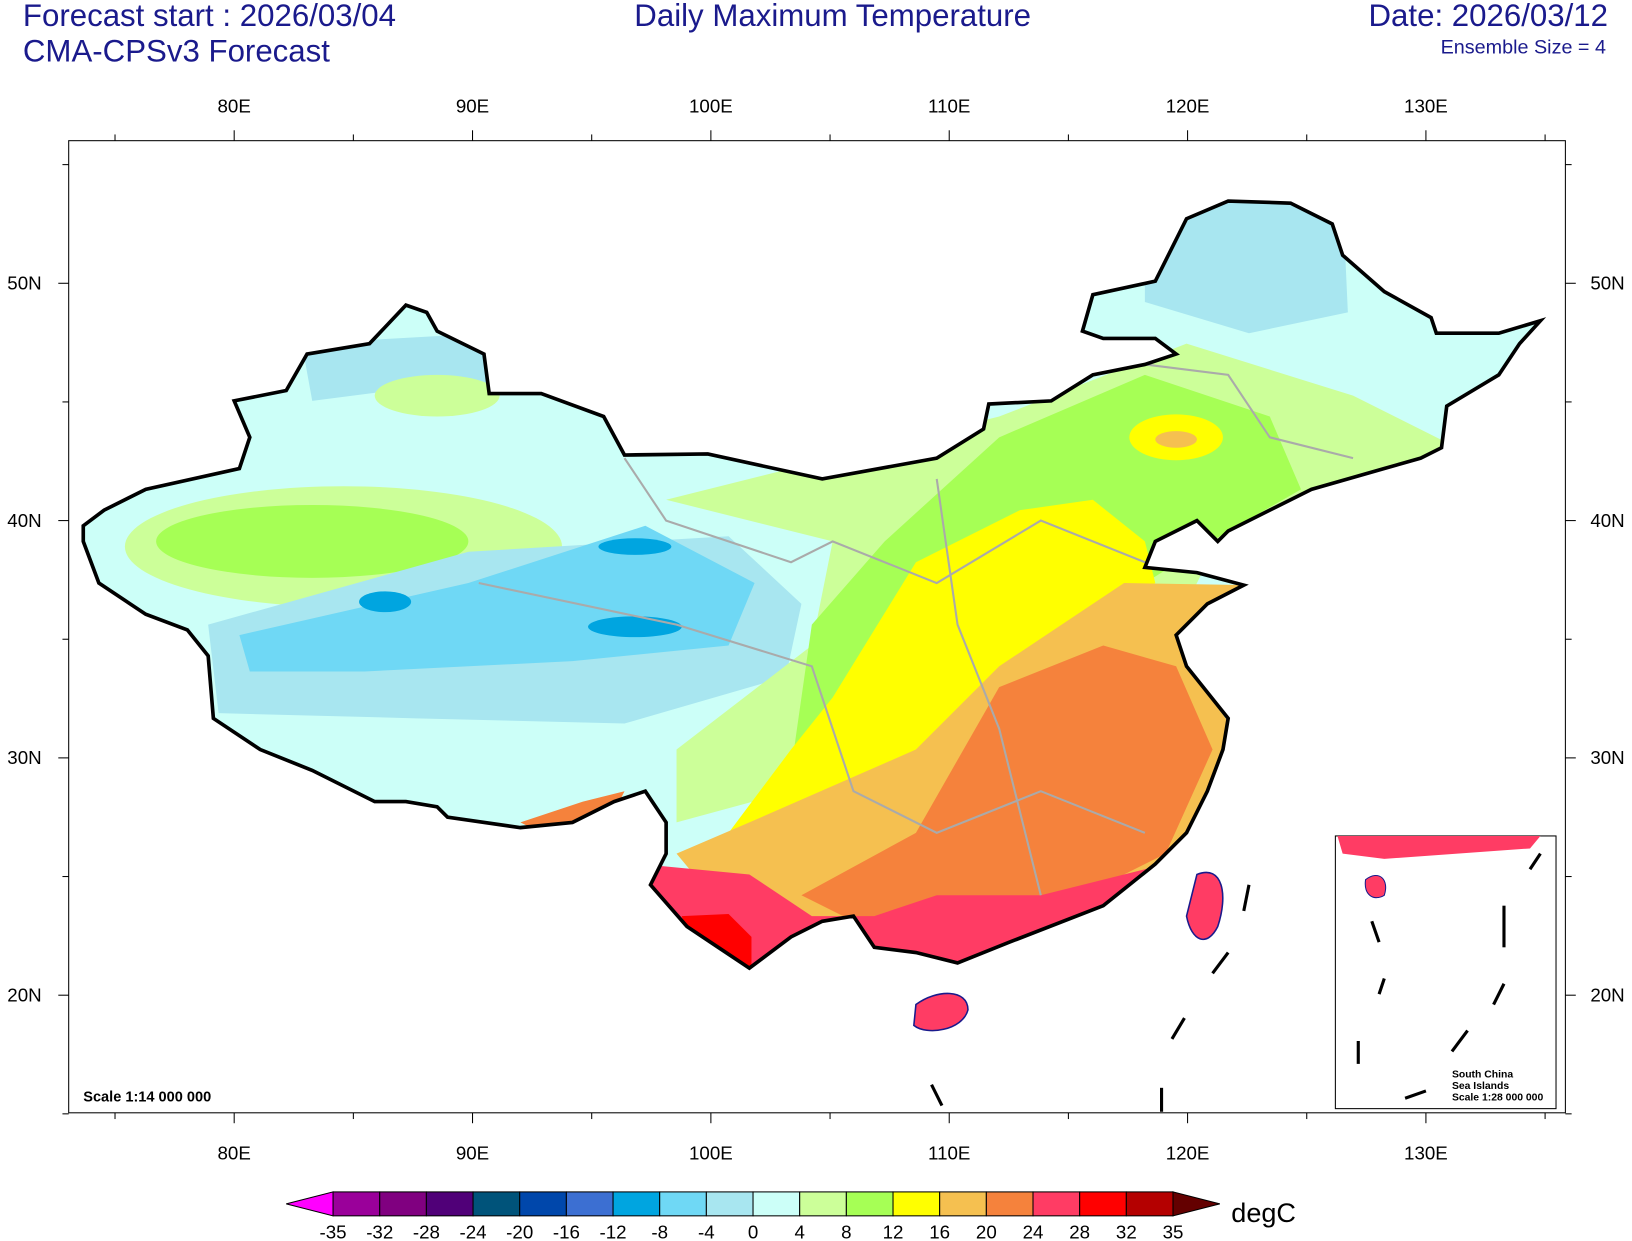 This screenshot has height=1241, width=1632. Describe the element at coordinates (147, 1097) in the screenshot. I see `map-scale: Scale 1:14 000 000` at that location.